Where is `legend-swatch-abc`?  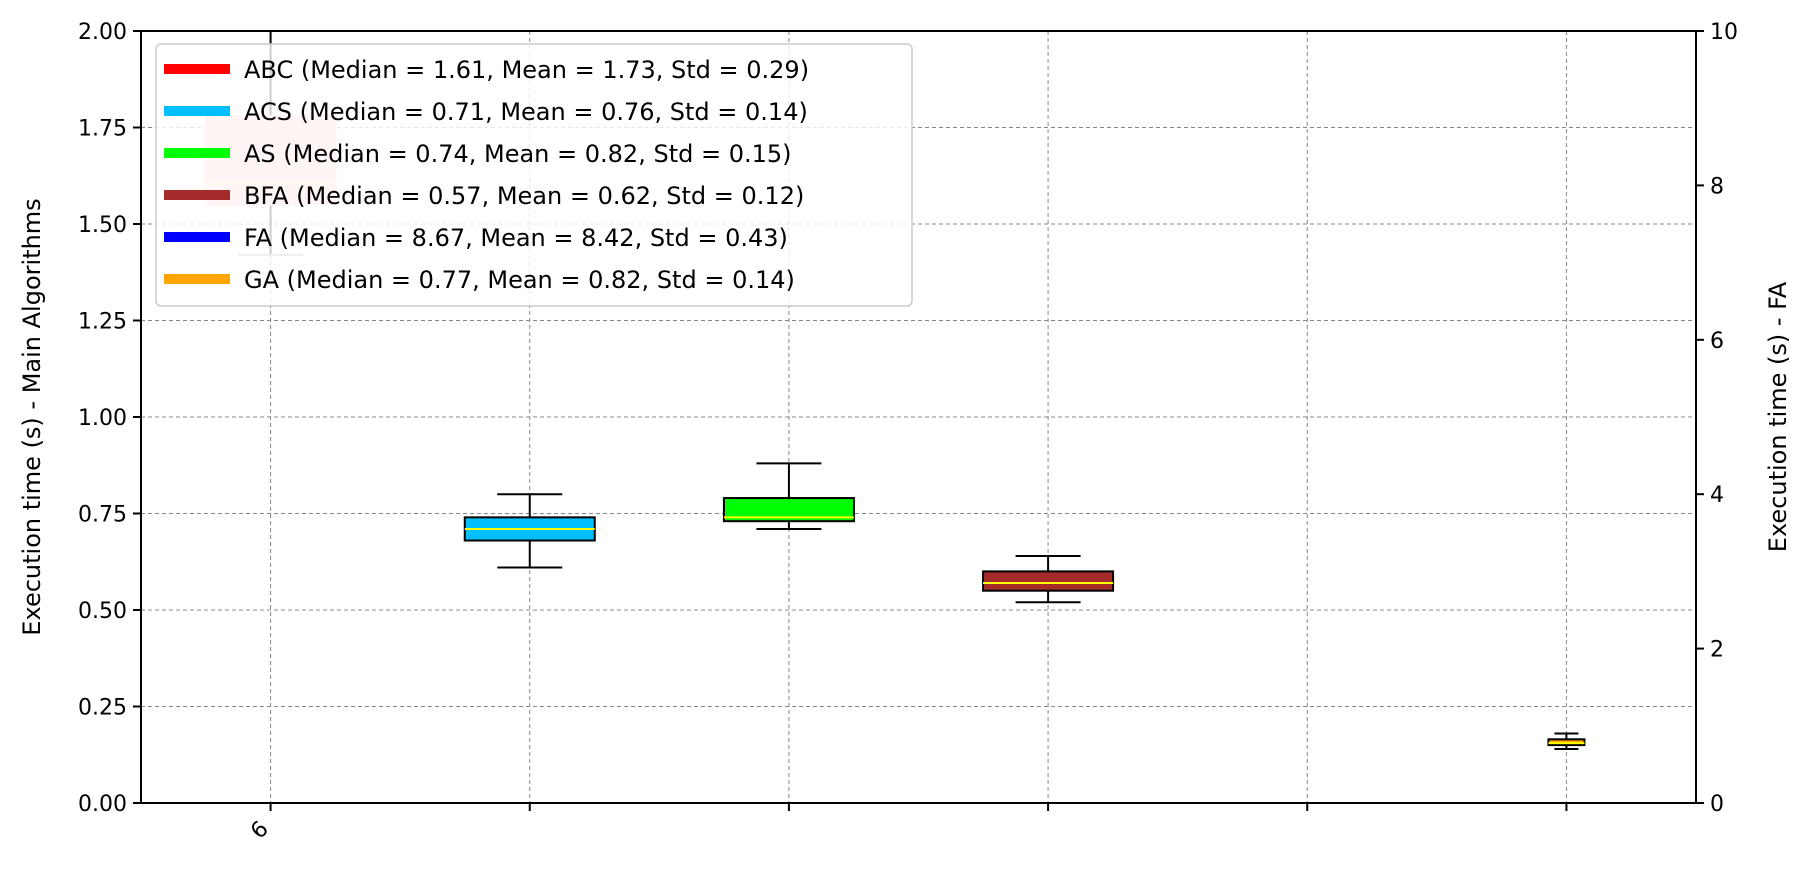 legend-swatch-abc is located at coordinates (197, 69).